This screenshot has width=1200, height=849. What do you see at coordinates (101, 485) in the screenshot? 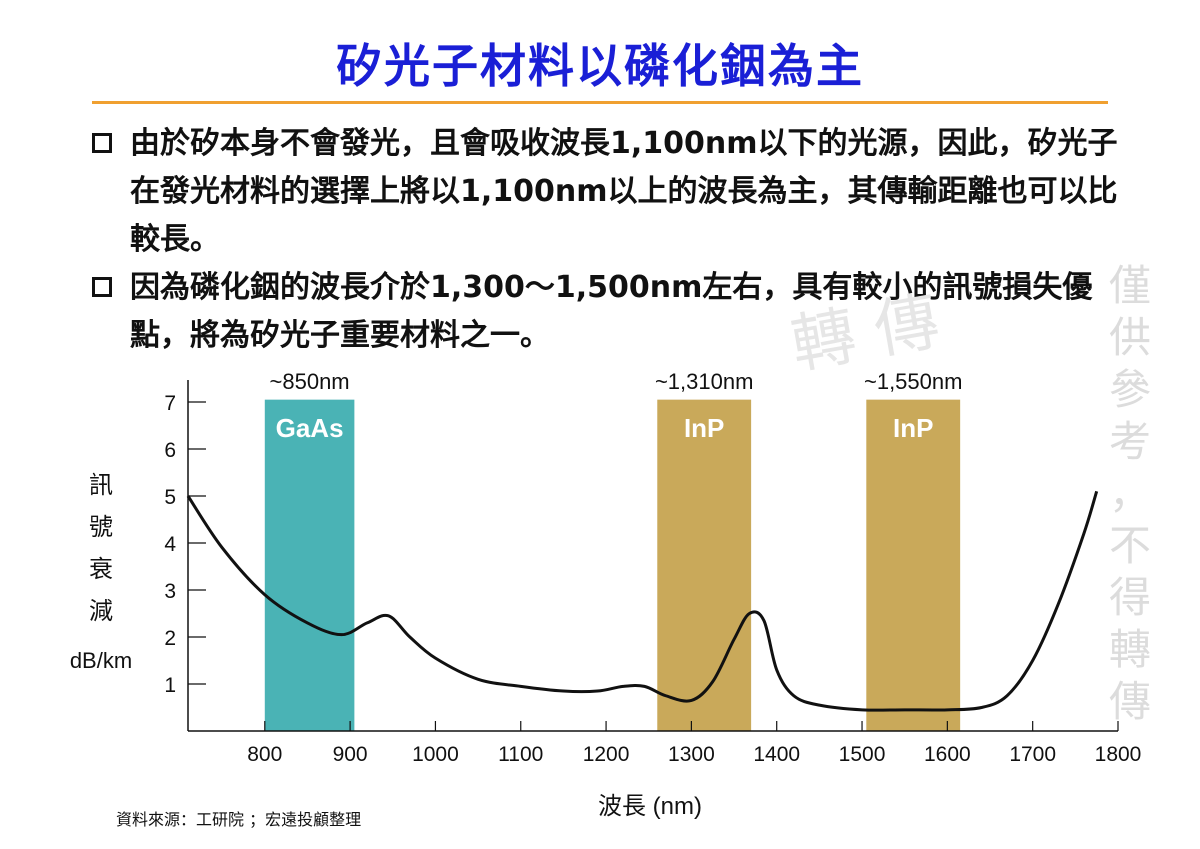
I see `y-axis-label: 訊` at bounding box center [101, 485].